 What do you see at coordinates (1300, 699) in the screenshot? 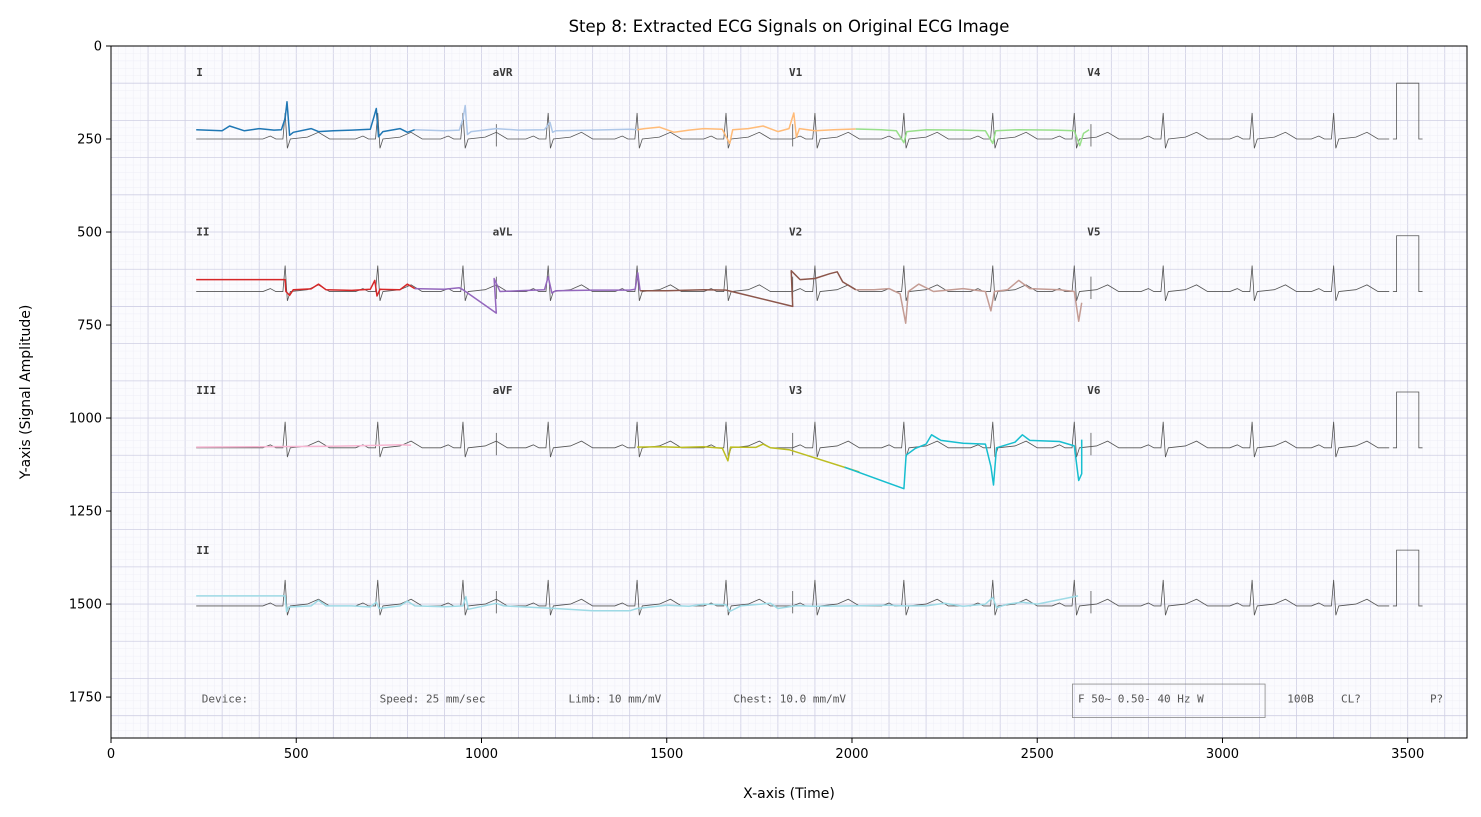
I see `footer-model: 100B` at bounding box center [1300, 699].